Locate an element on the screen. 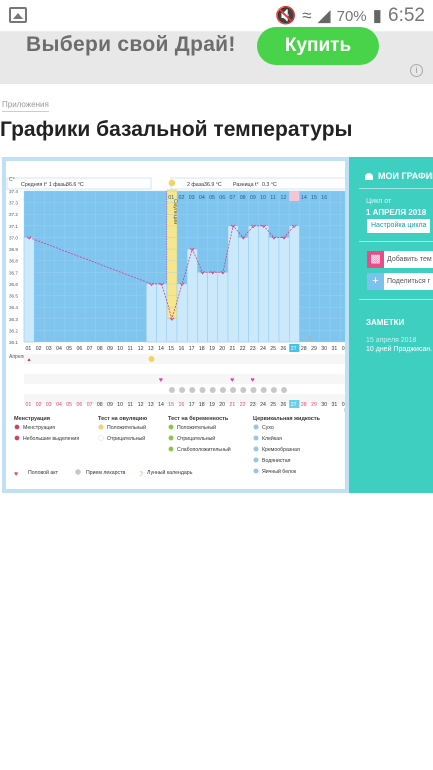 This screenshot has width=433, height=770. y-tick-label: 37.0 is located at coordinates (13, 237).